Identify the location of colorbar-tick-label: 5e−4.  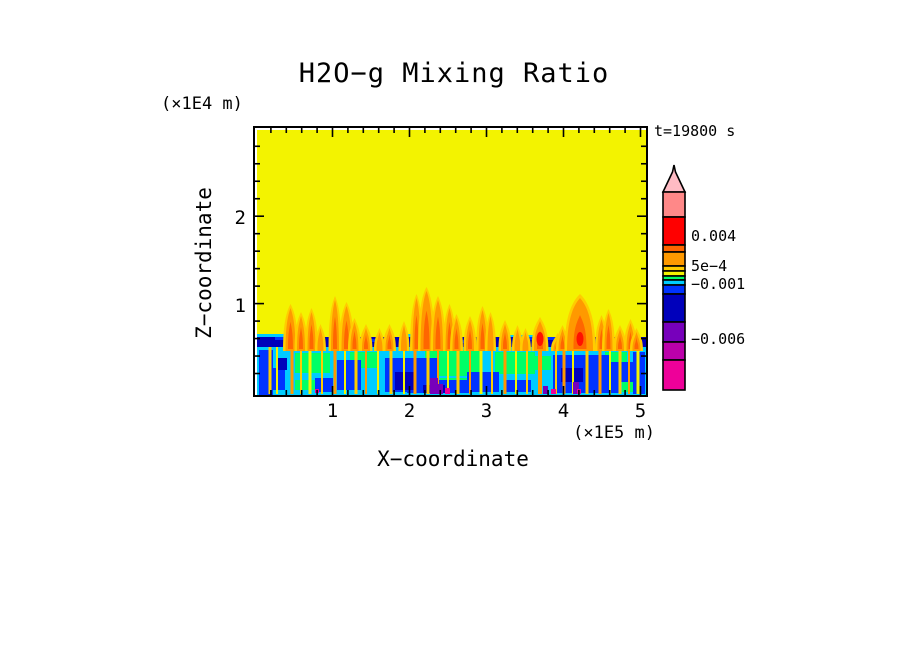
(709, 266).